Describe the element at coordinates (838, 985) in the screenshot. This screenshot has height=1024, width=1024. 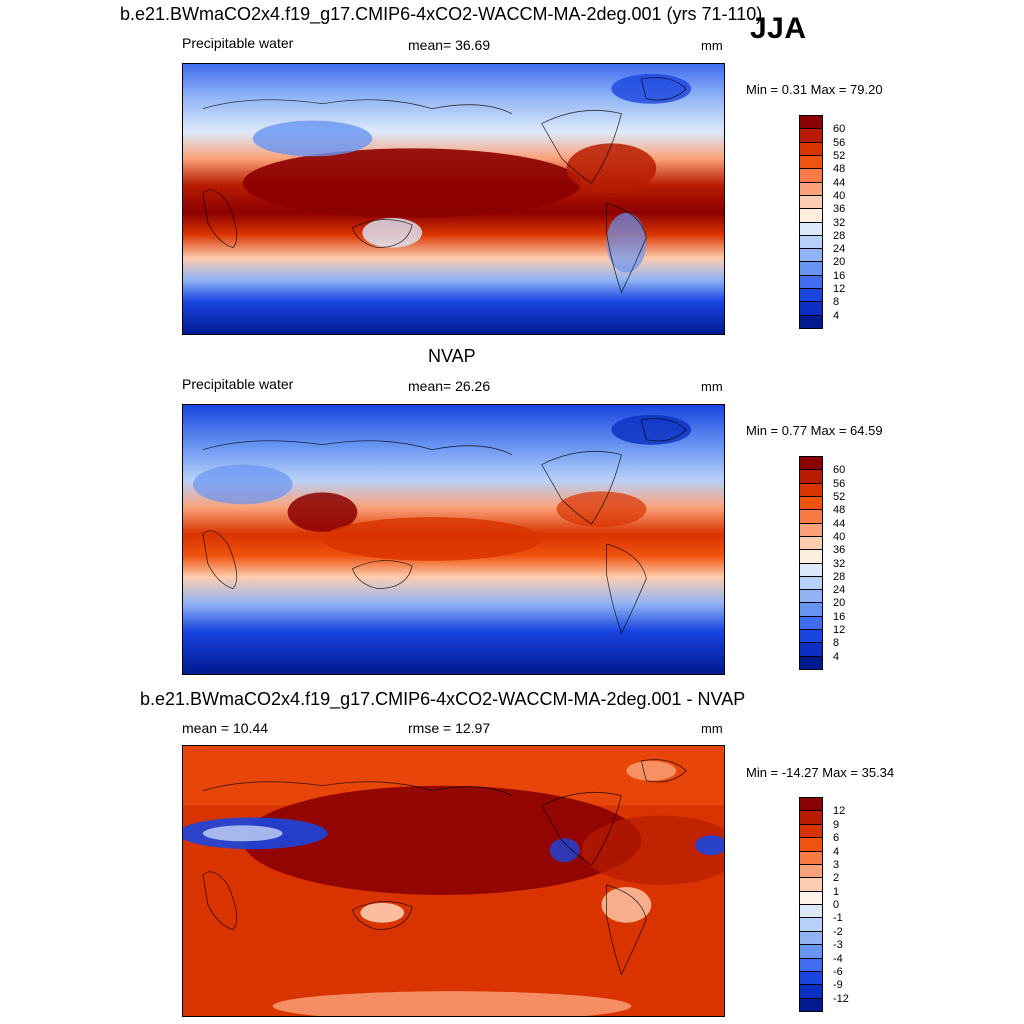
I see `colorbar-tick-label: -9` at that location.